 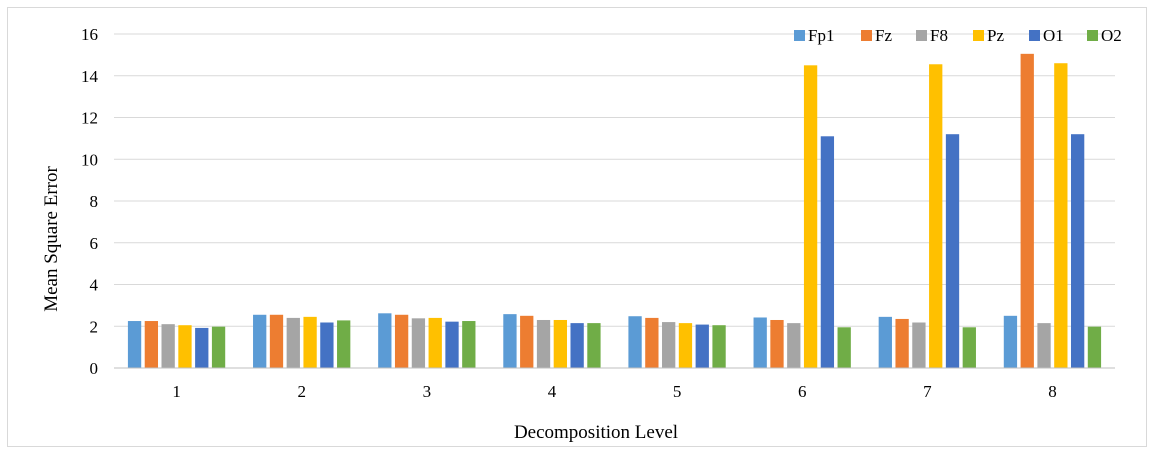 I want to click on y-tick-label: 8, so click(x=94, y=201).